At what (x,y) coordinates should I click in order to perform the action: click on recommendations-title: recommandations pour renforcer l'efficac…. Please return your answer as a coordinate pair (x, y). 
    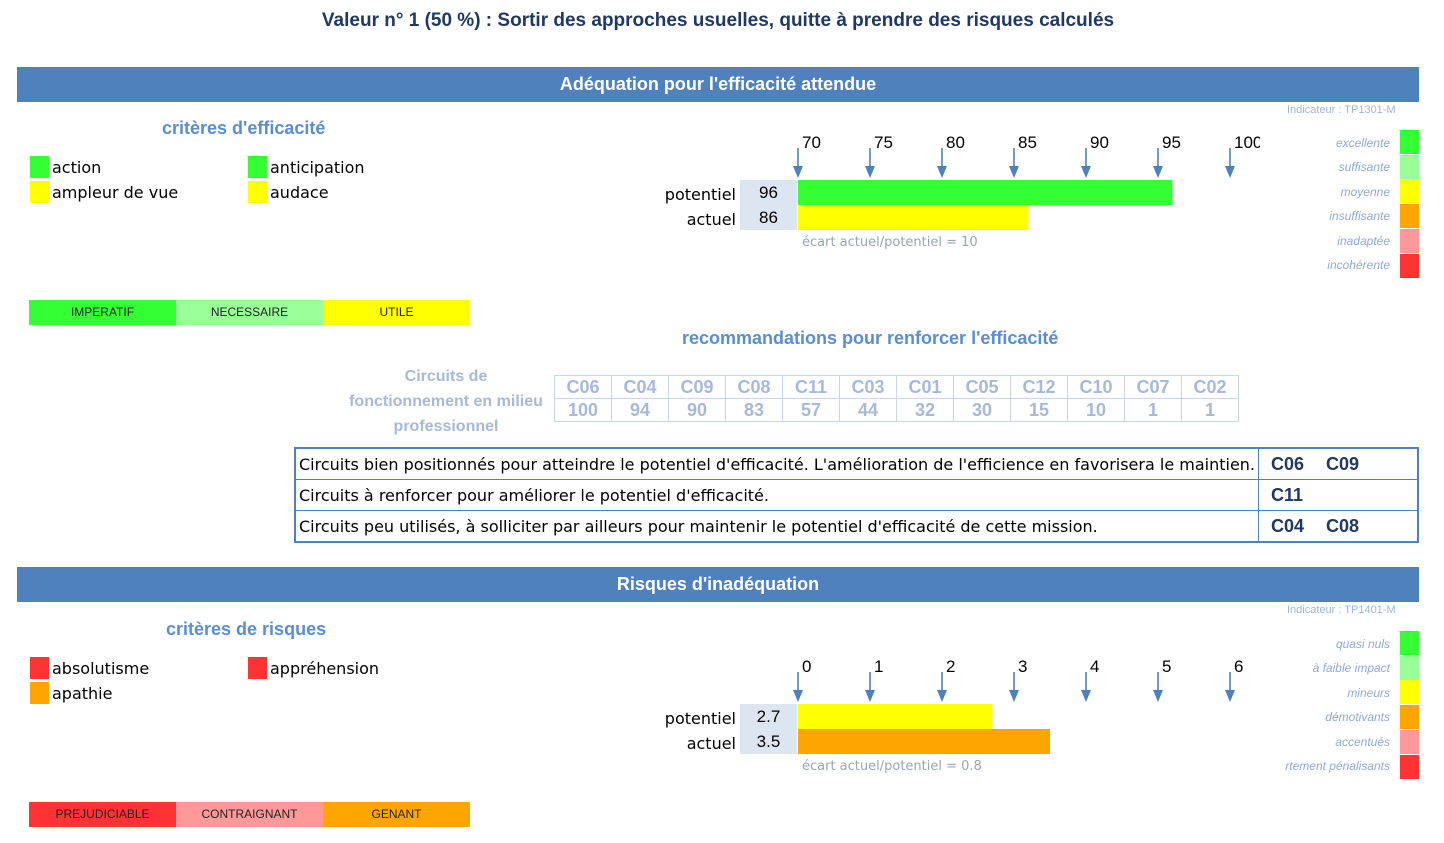
    Looking at the image, I should click on (870, 338).